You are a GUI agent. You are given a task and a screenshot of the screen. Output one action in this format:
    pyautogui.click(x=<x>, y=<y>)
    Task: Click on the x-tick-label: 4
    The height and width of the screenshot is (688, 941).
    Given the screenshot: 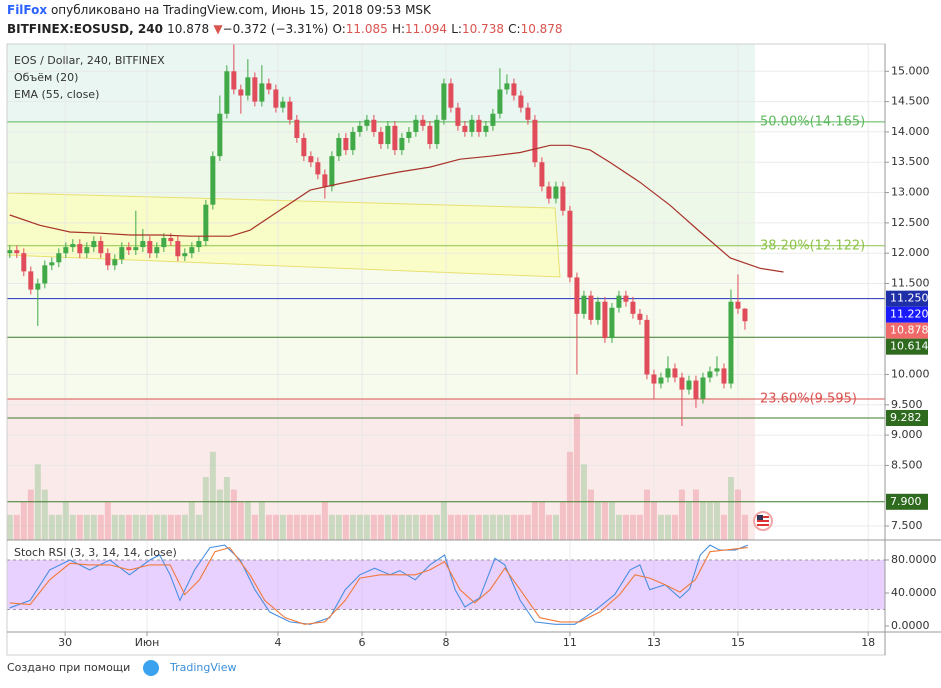 What is the action you would take?
    pyautogui.click(x=277, y=642)
    